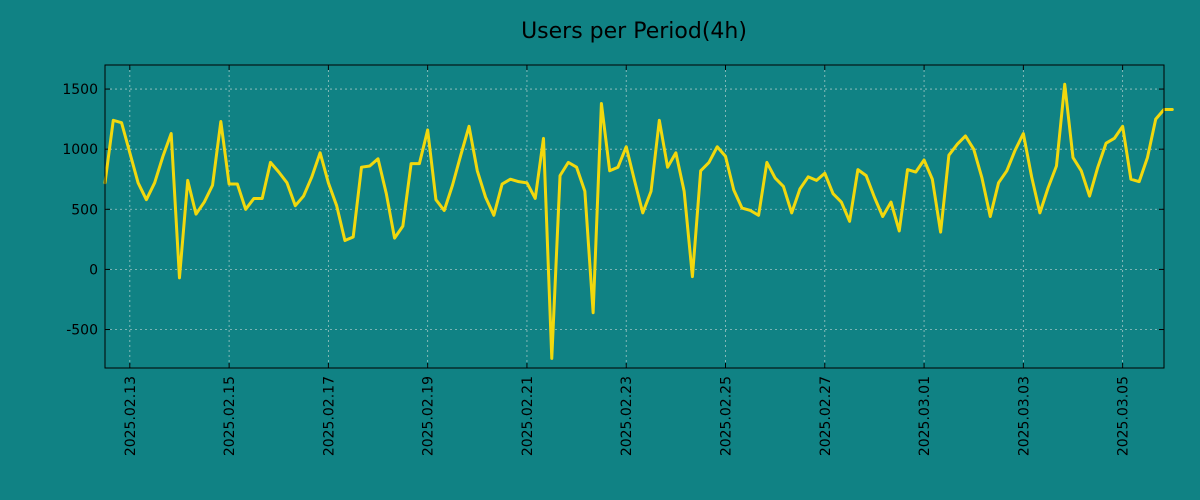 Image resolution: width=1200 pixels, height=500 pixels. I want to click on x-tick-label: 2025.02.15, so click(230, 416).